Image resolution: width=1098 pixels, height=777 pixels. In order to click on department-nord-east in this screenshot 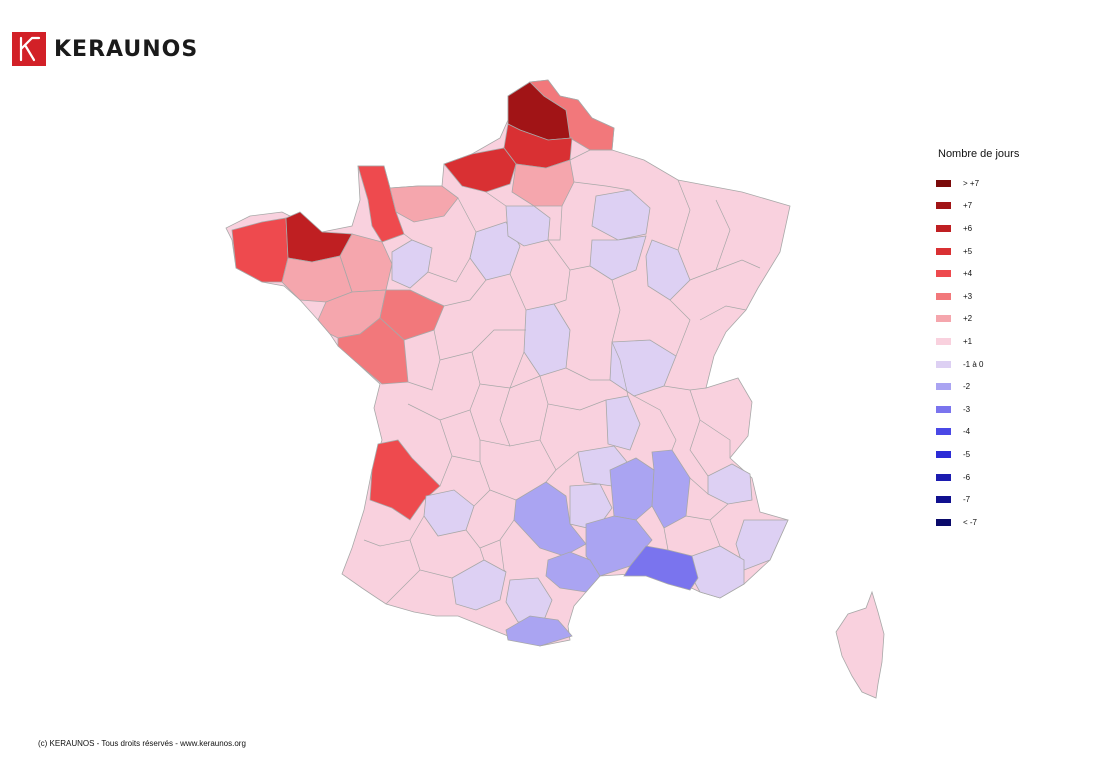, I will do `click(572, 115)`.